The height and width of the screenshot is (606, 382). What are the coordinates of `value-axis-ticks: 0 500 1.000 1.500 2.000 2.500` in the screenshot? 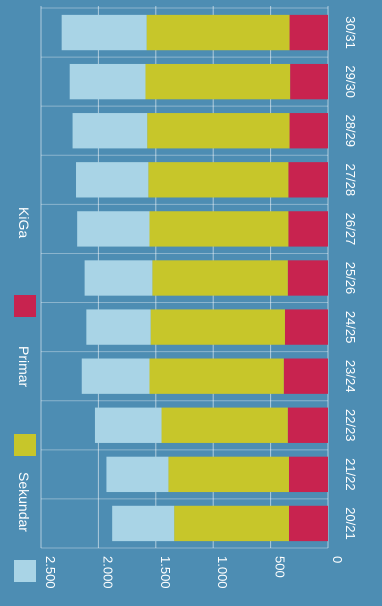 It's located at (194, 572).